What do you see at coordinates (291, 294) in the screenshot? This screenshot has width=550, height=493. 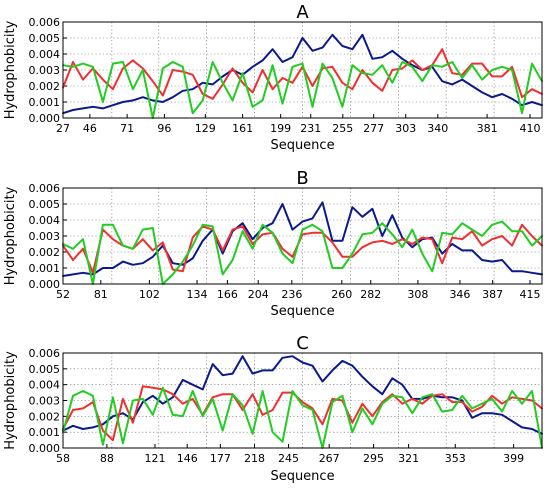 I see `panel-b-xtick-label-6: 236` at bounding box center [291, 294].